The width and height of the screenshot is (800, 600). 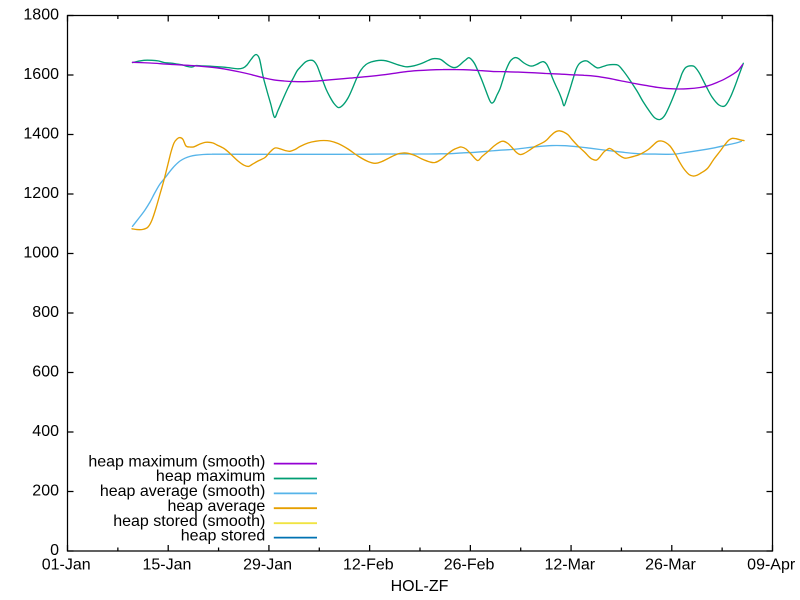 What do you see at coordinates (182, 491) in the screenshot?
I see `svg-text: heap average (smooth)` at bounding box center [182, 491].